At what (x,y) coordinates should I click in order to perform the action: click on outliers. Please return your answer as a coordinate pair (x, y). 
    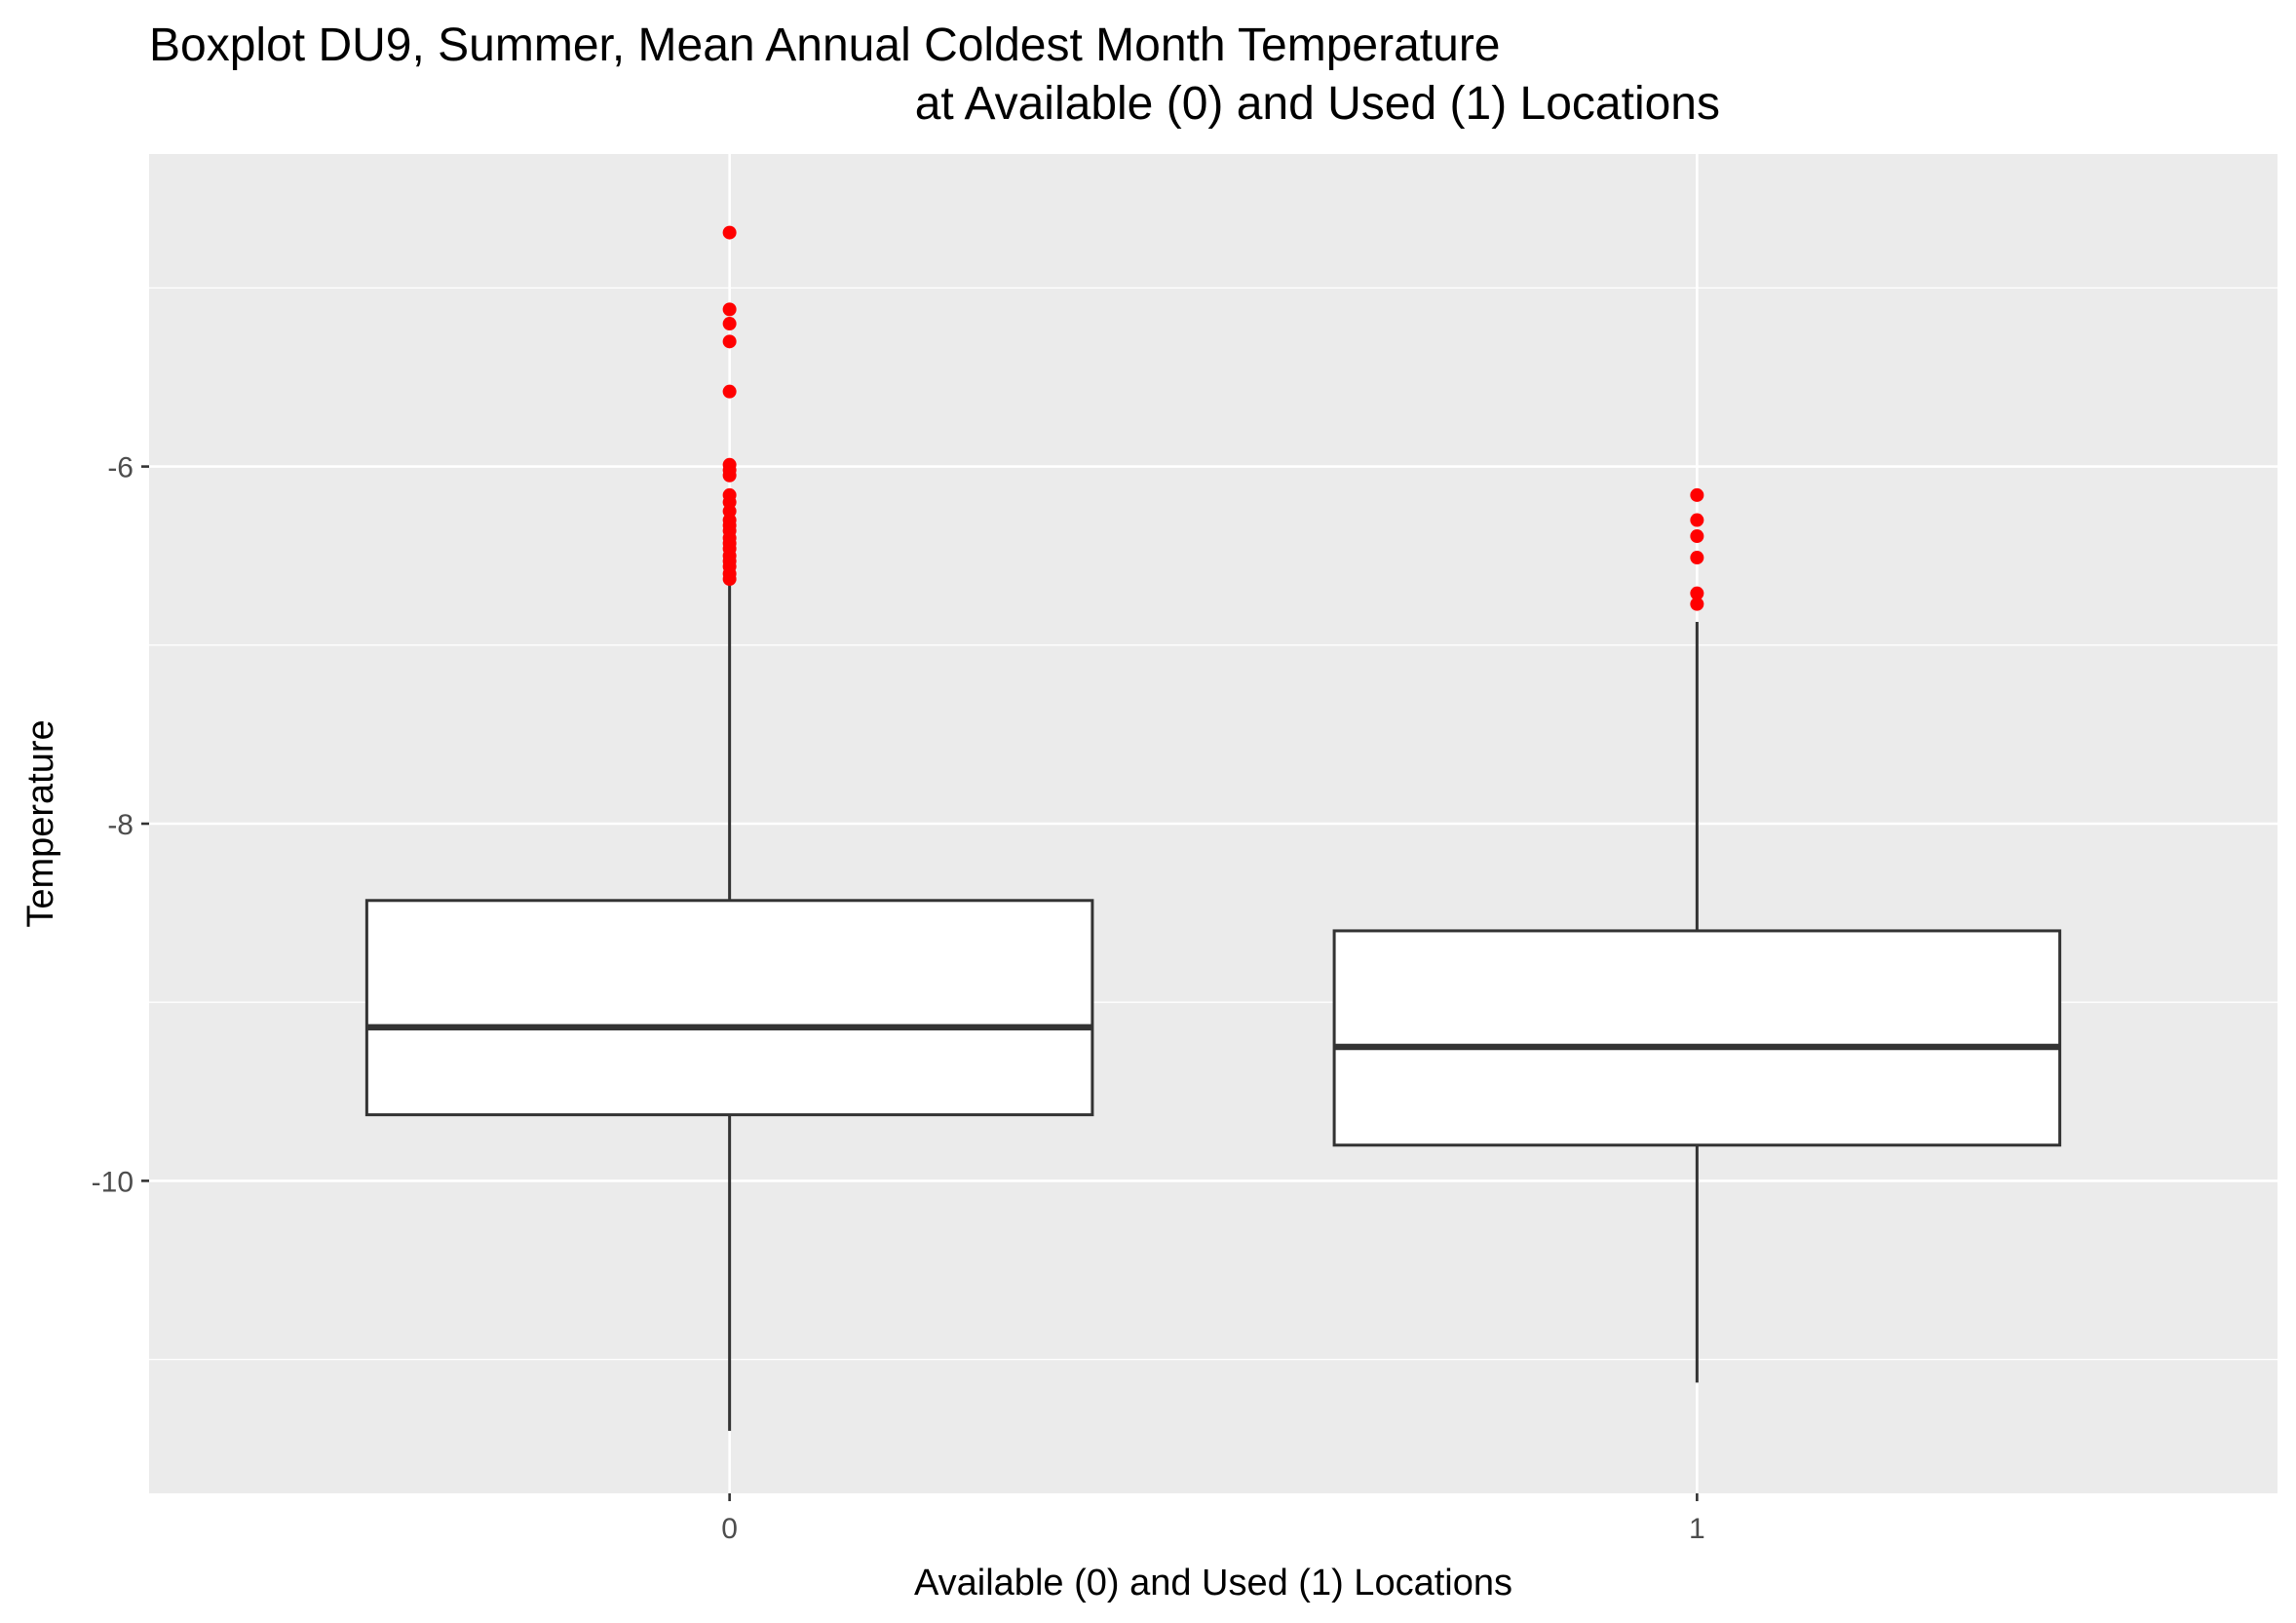
    Looking at the image, I should click on (1213, 418).